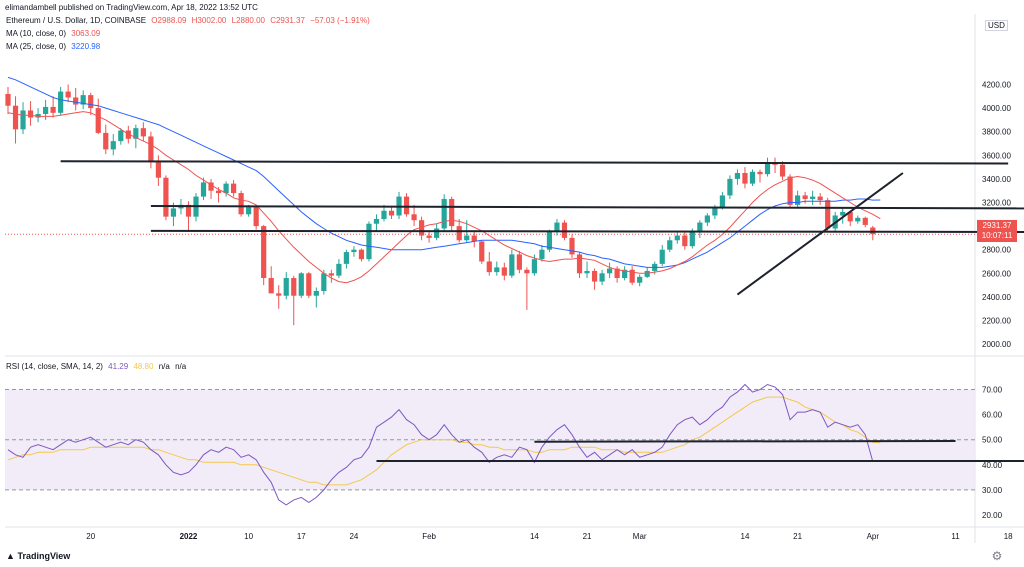  What do you see at coordinates (996, 108) in the screenshot?
I see `price-tick-label: 4000.00` at bounding box center [996, 108].